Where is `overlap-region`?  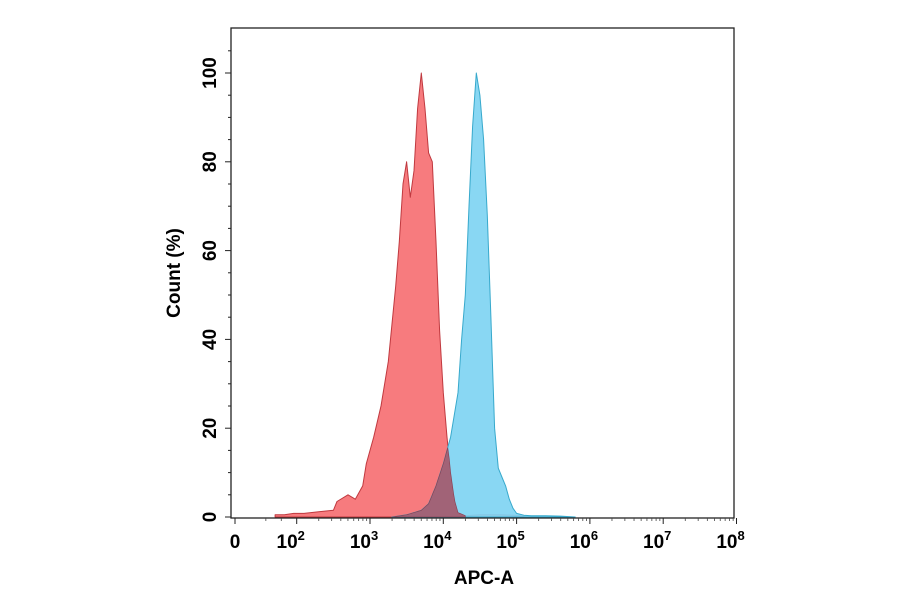 overlap-region is located at coordinates (428, 482).